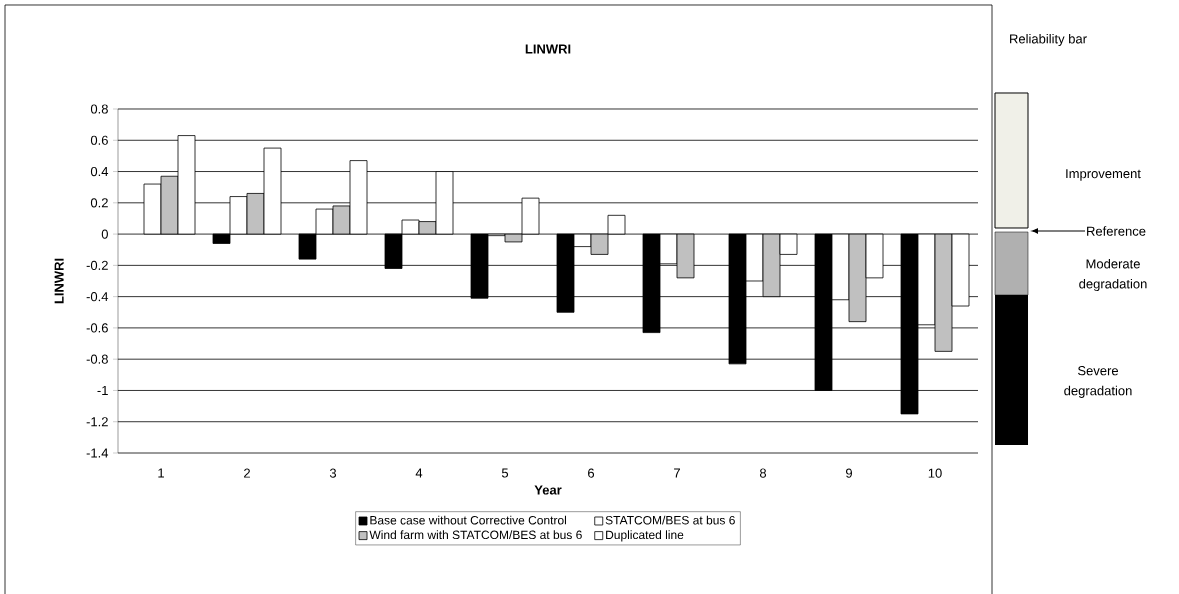 Image resolution: width=1179 pixels, height=594 pixels. Describe the element at coordinates (99, 203) in the screenshot. I see `y-tick-label: 0.2` at that location.